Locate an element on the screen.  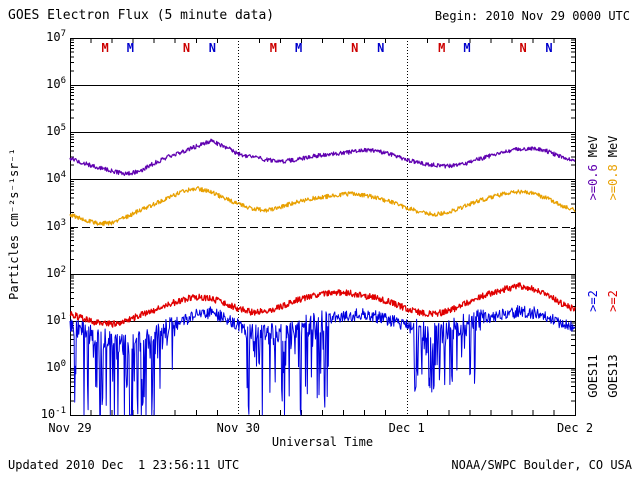
x-tick-label: Nov 29 is located at coordinates (70, 428).